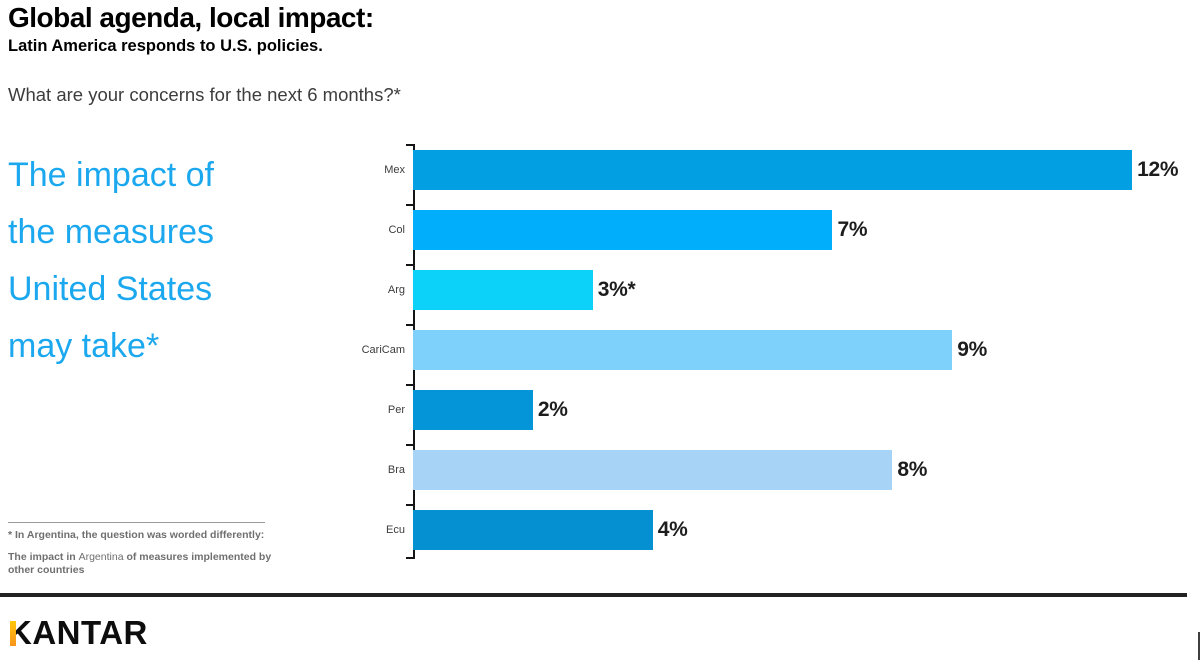 Image resolution: width=1200 pixels, height=660 pixels. Describe the element at coordinates (802, 290) in the screenshot. I see `bar-area: 3%*` at that location.